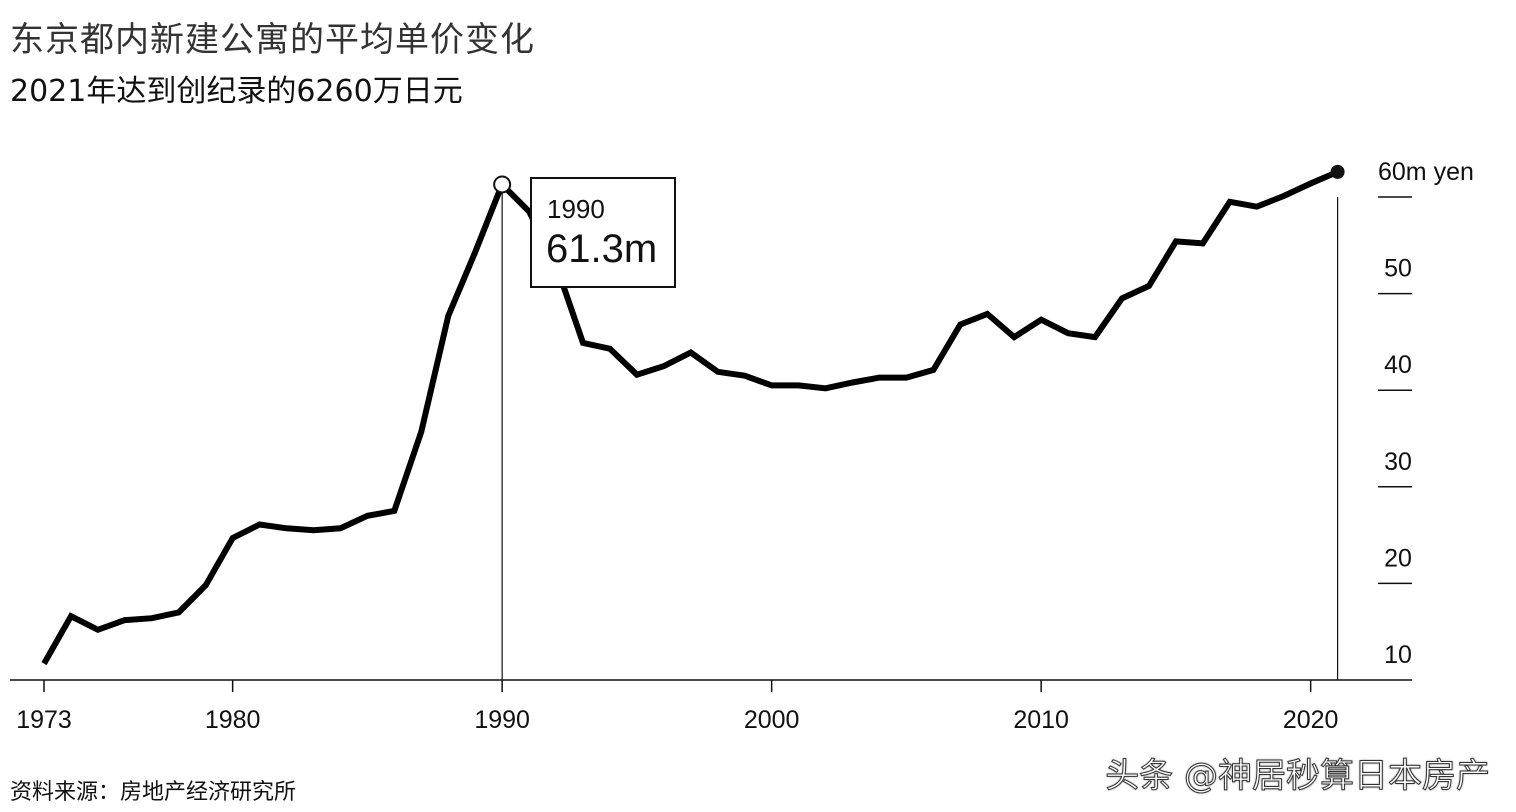 The width and height of the screenshot is (1516, 812). I want to click on y-tick-label: 30, so click(1398, 462).